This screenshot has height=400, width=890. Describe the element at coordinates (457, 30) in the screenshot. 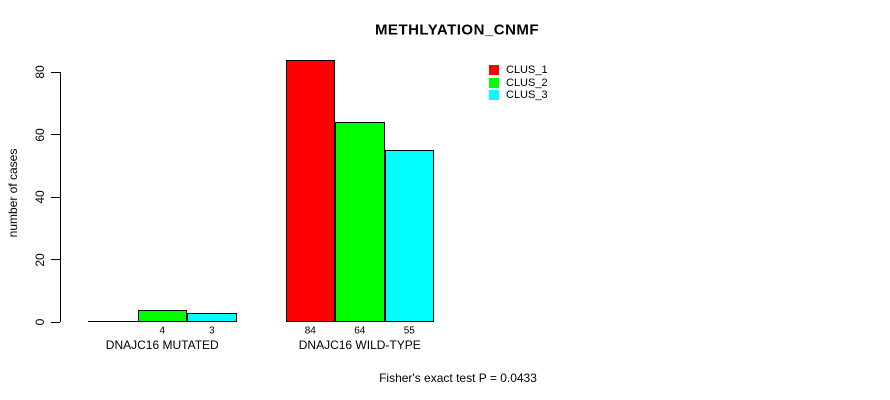

I see `chart-title: METHLYATION_CNMF` at that location.